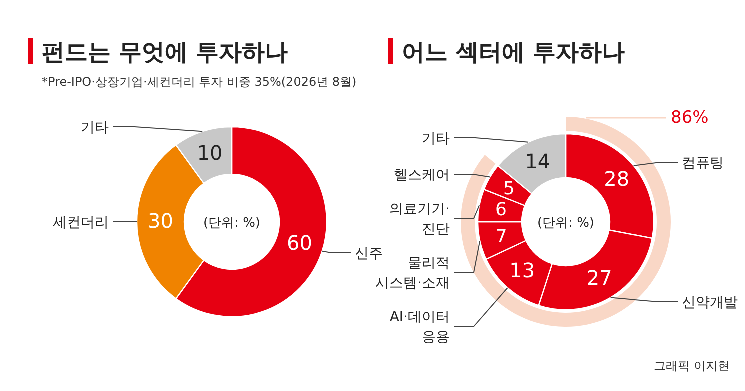 The width and height of the screenshot is (745, 391). What do you see at coordinates (538, 161) in the screenshot?
I see `data-label: 14` at bounding box center [538, 161].